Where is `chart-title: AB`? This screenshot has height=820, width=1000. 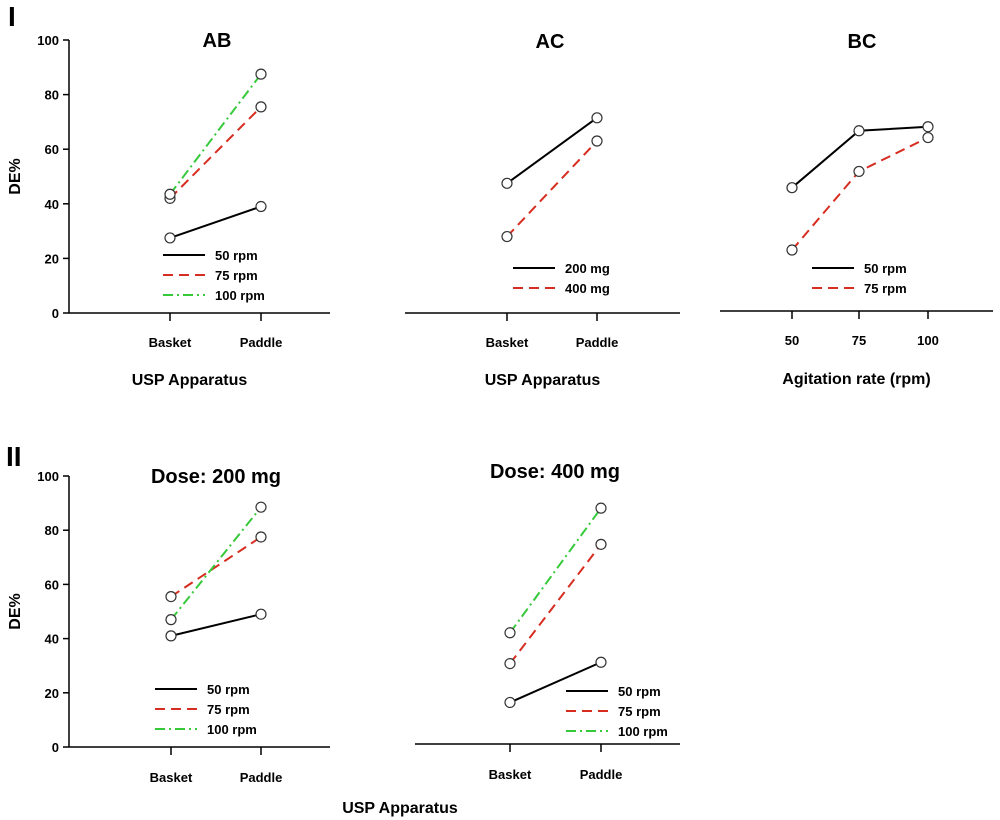
chart-title: AB is located at coordinates (217, 41).